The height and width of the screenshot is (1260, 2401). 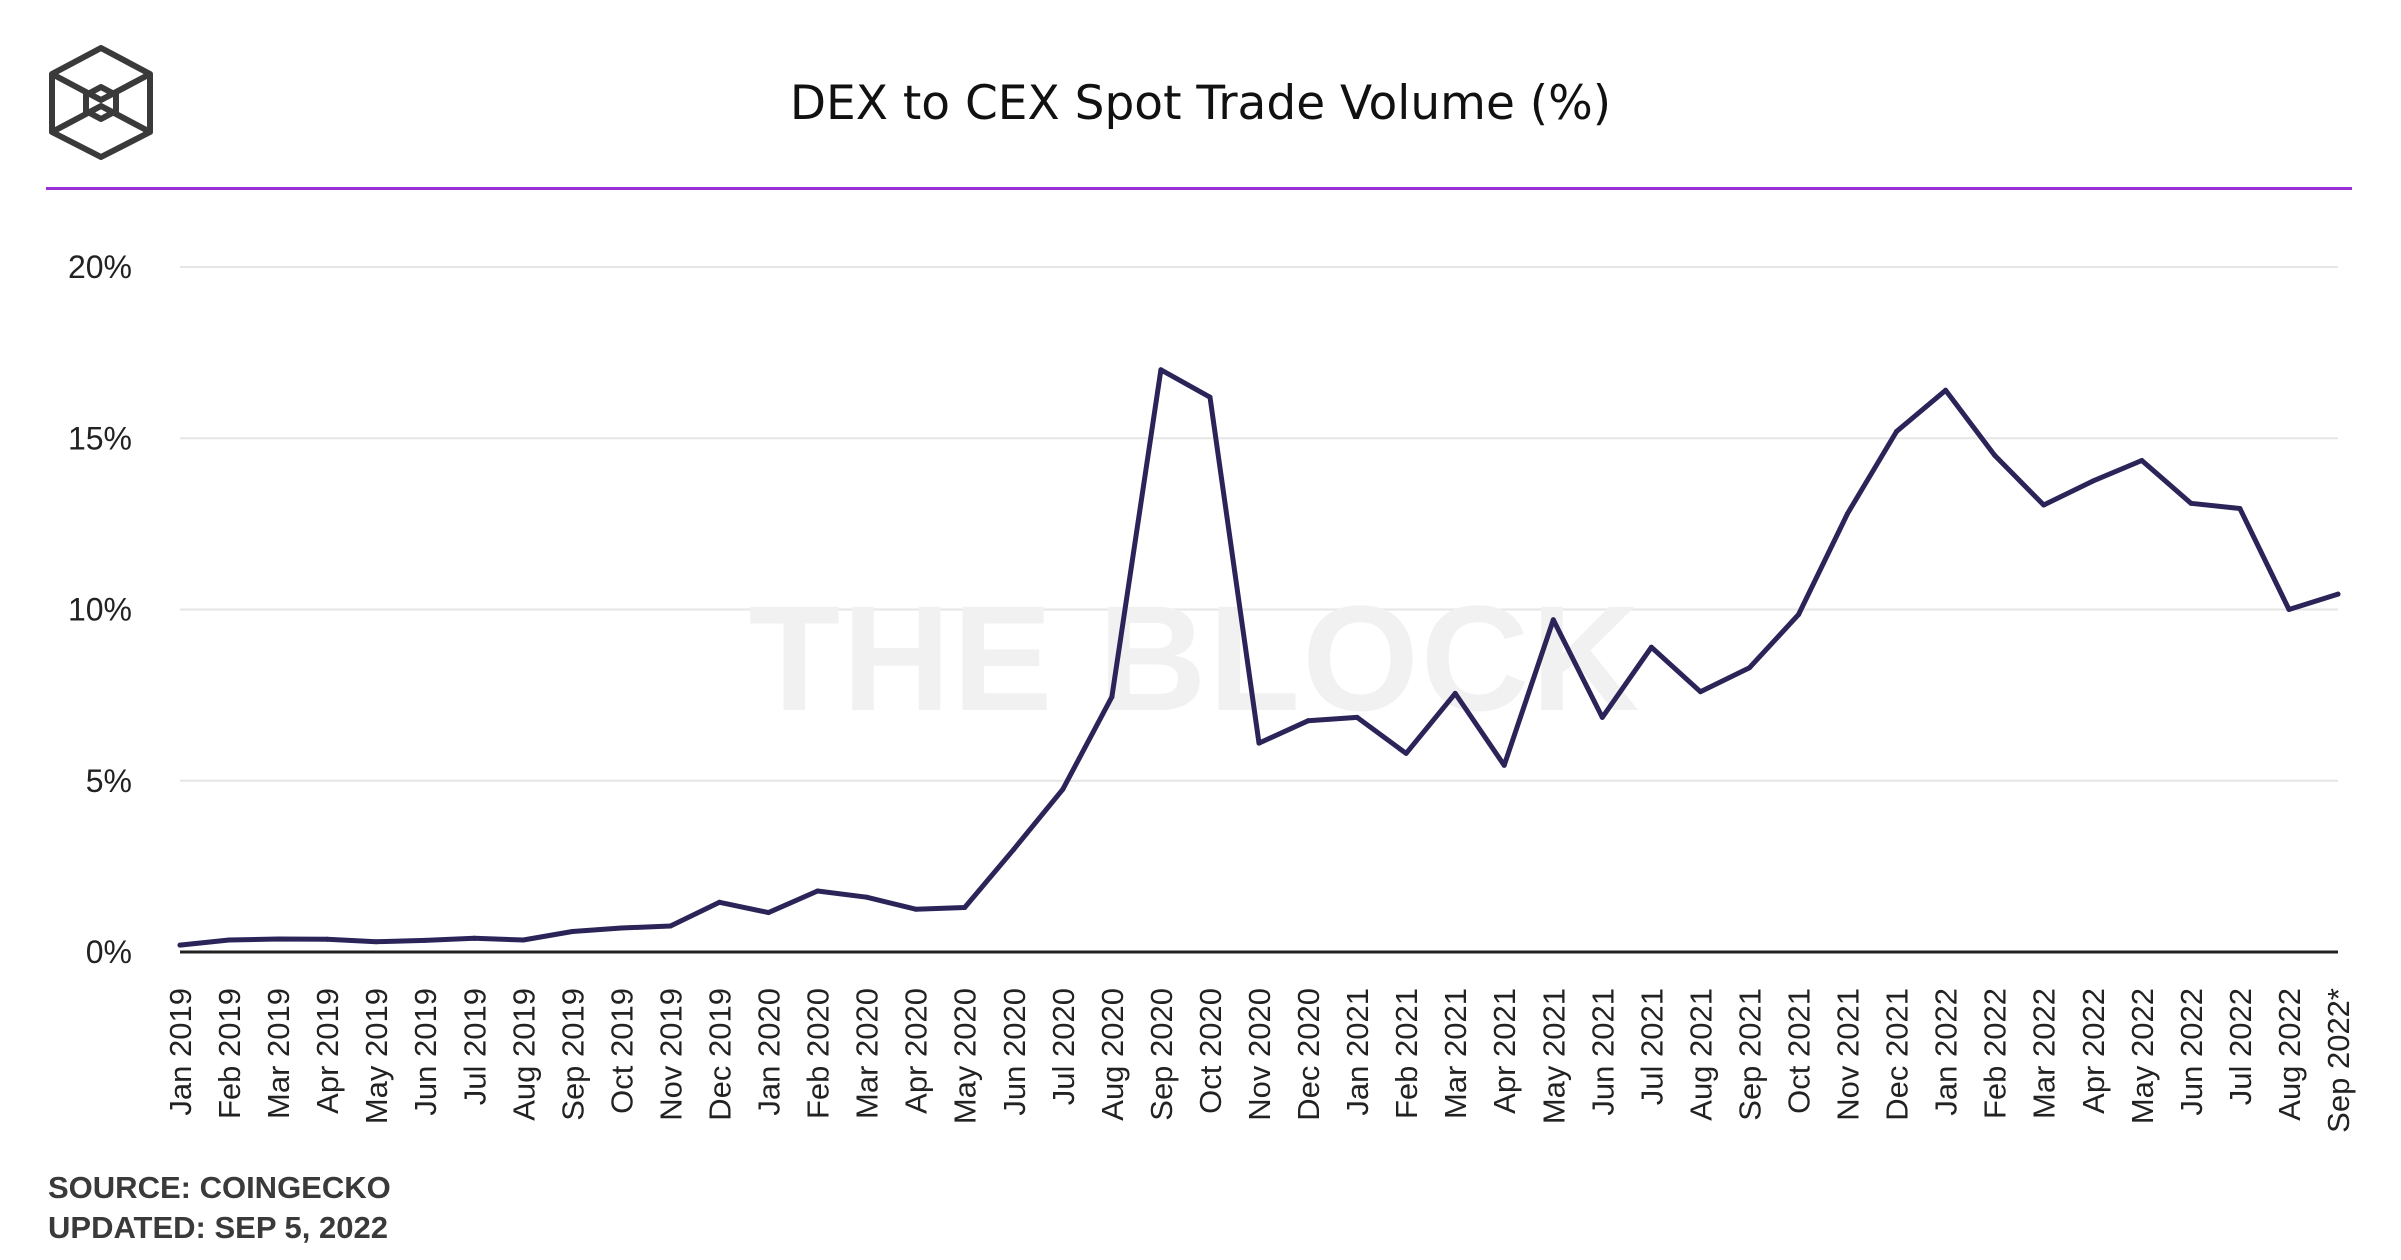 What do you see at coordinates (1199, 188) in the screenshot?
I see `title-divider` at bounding box center [1199, 188].